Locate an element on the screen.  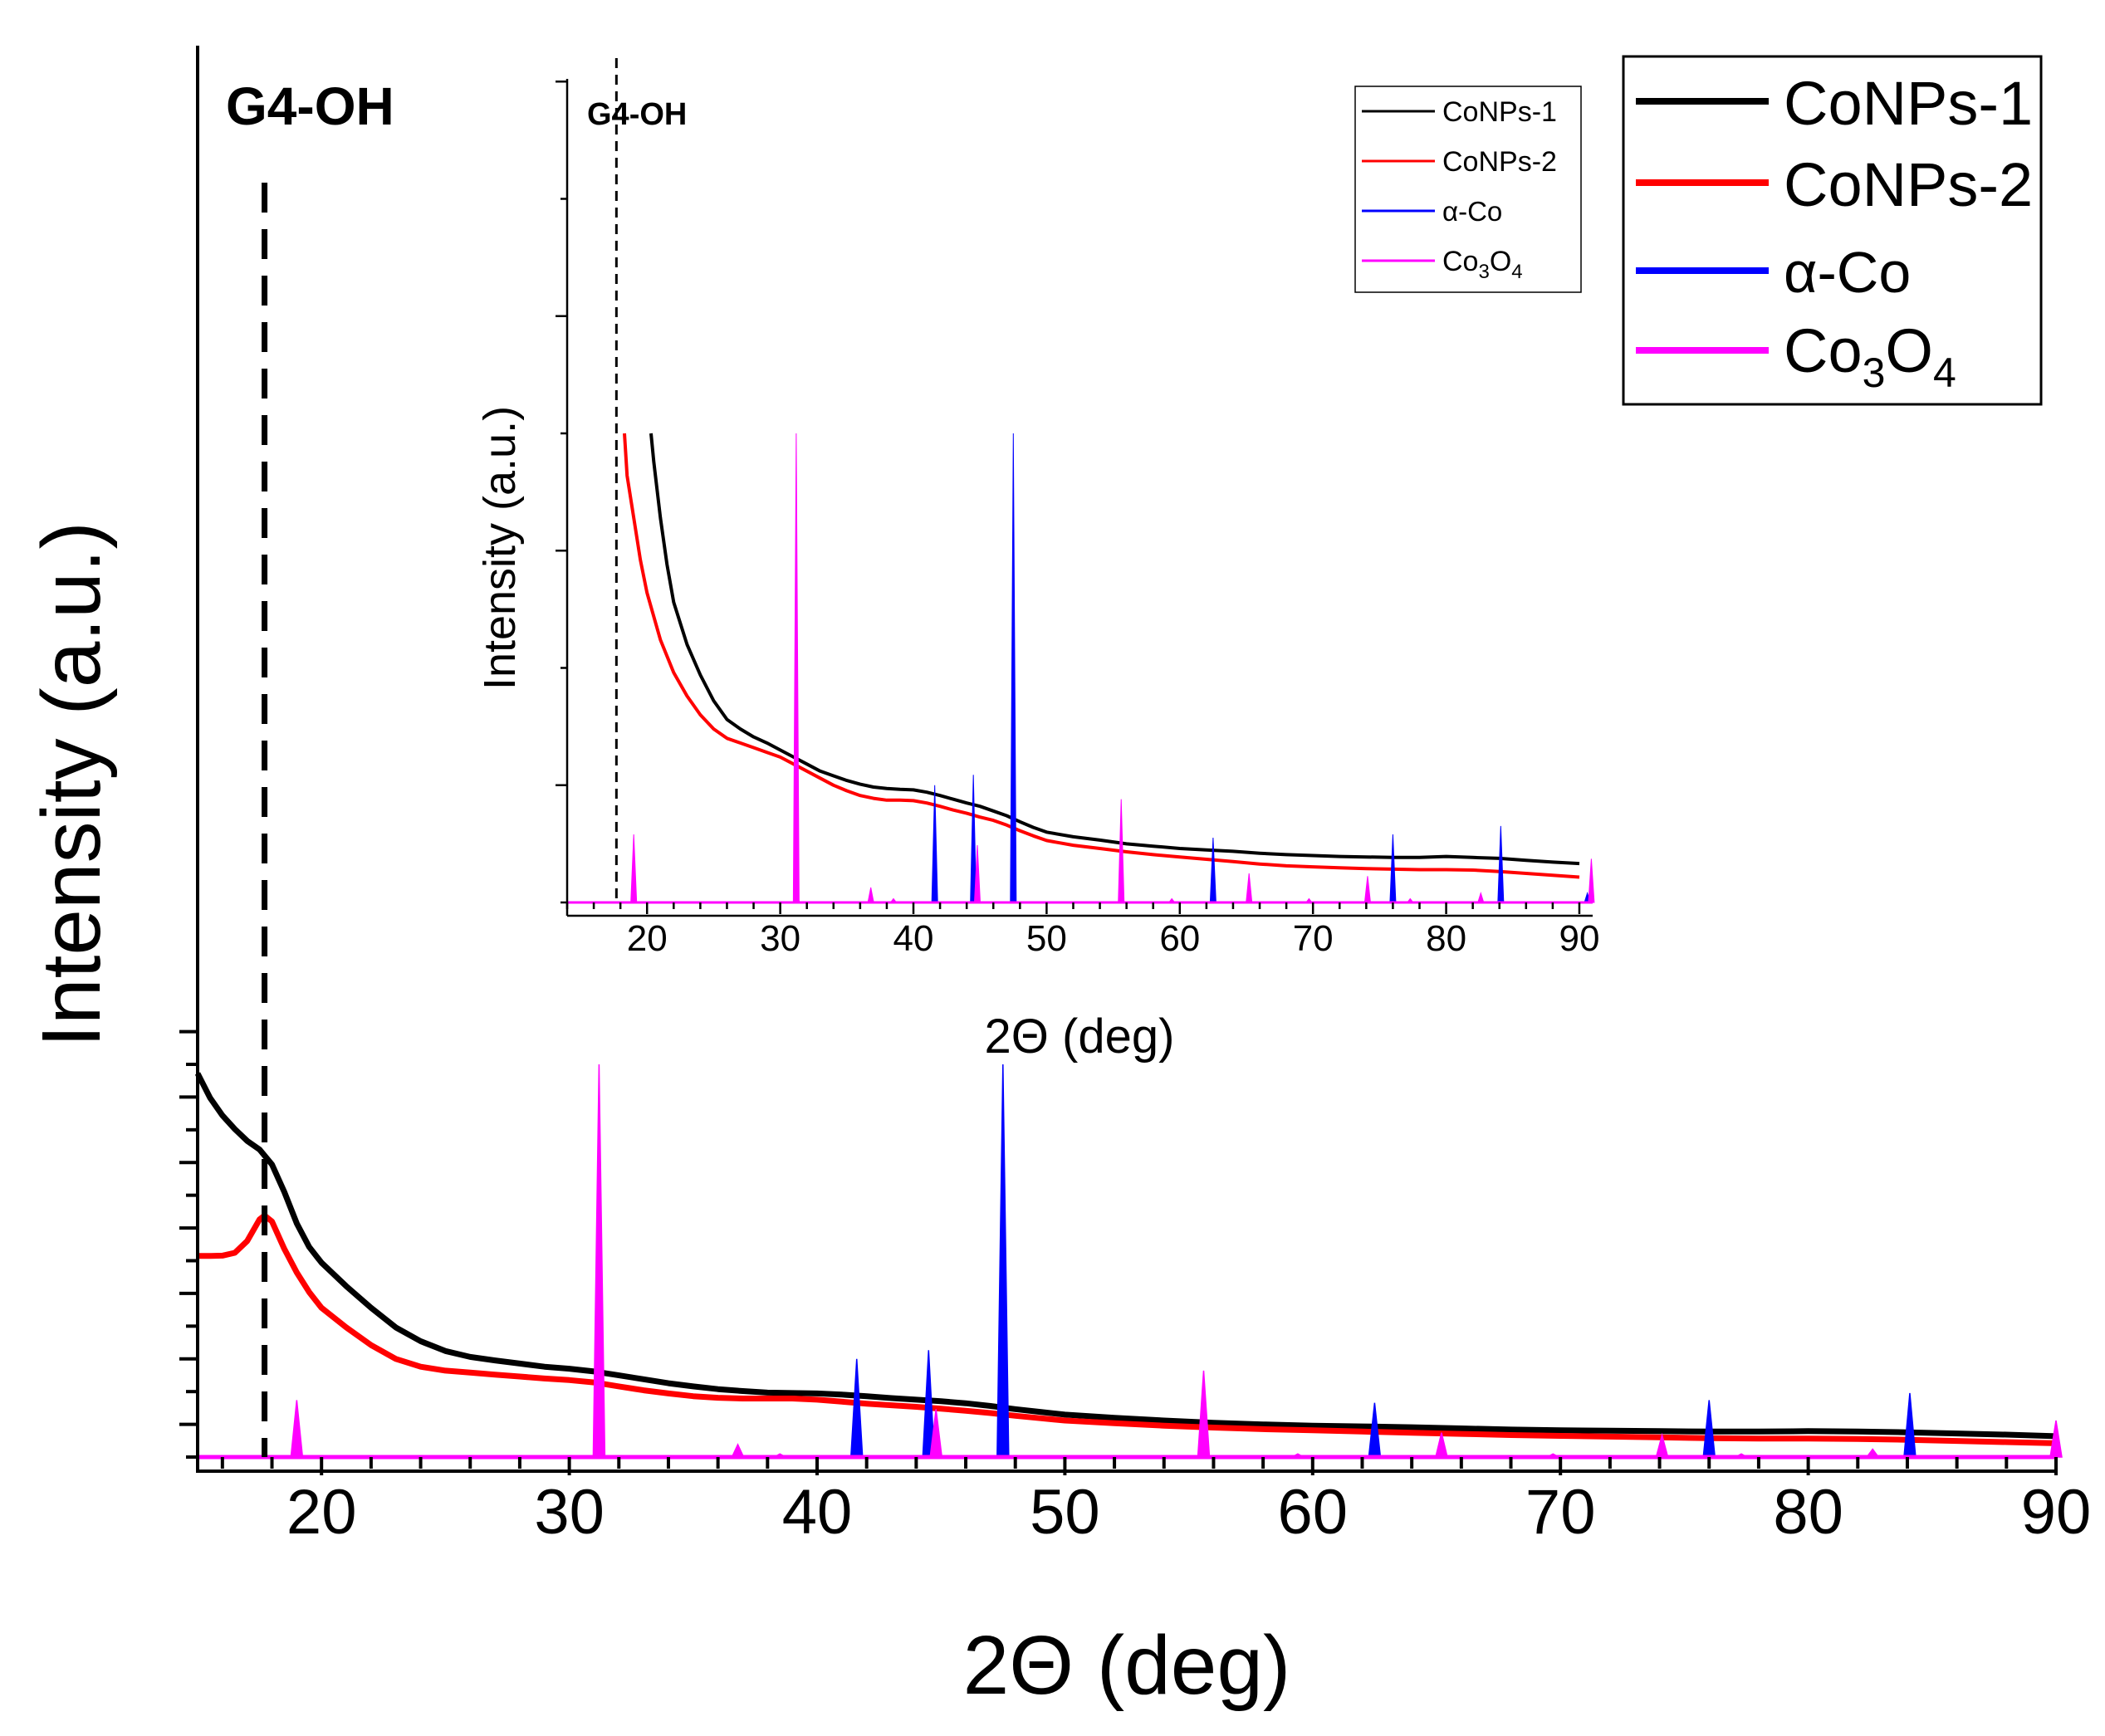
main-x-axis-label: 2Θ (deg) is located at coordinates (1127, 1665).